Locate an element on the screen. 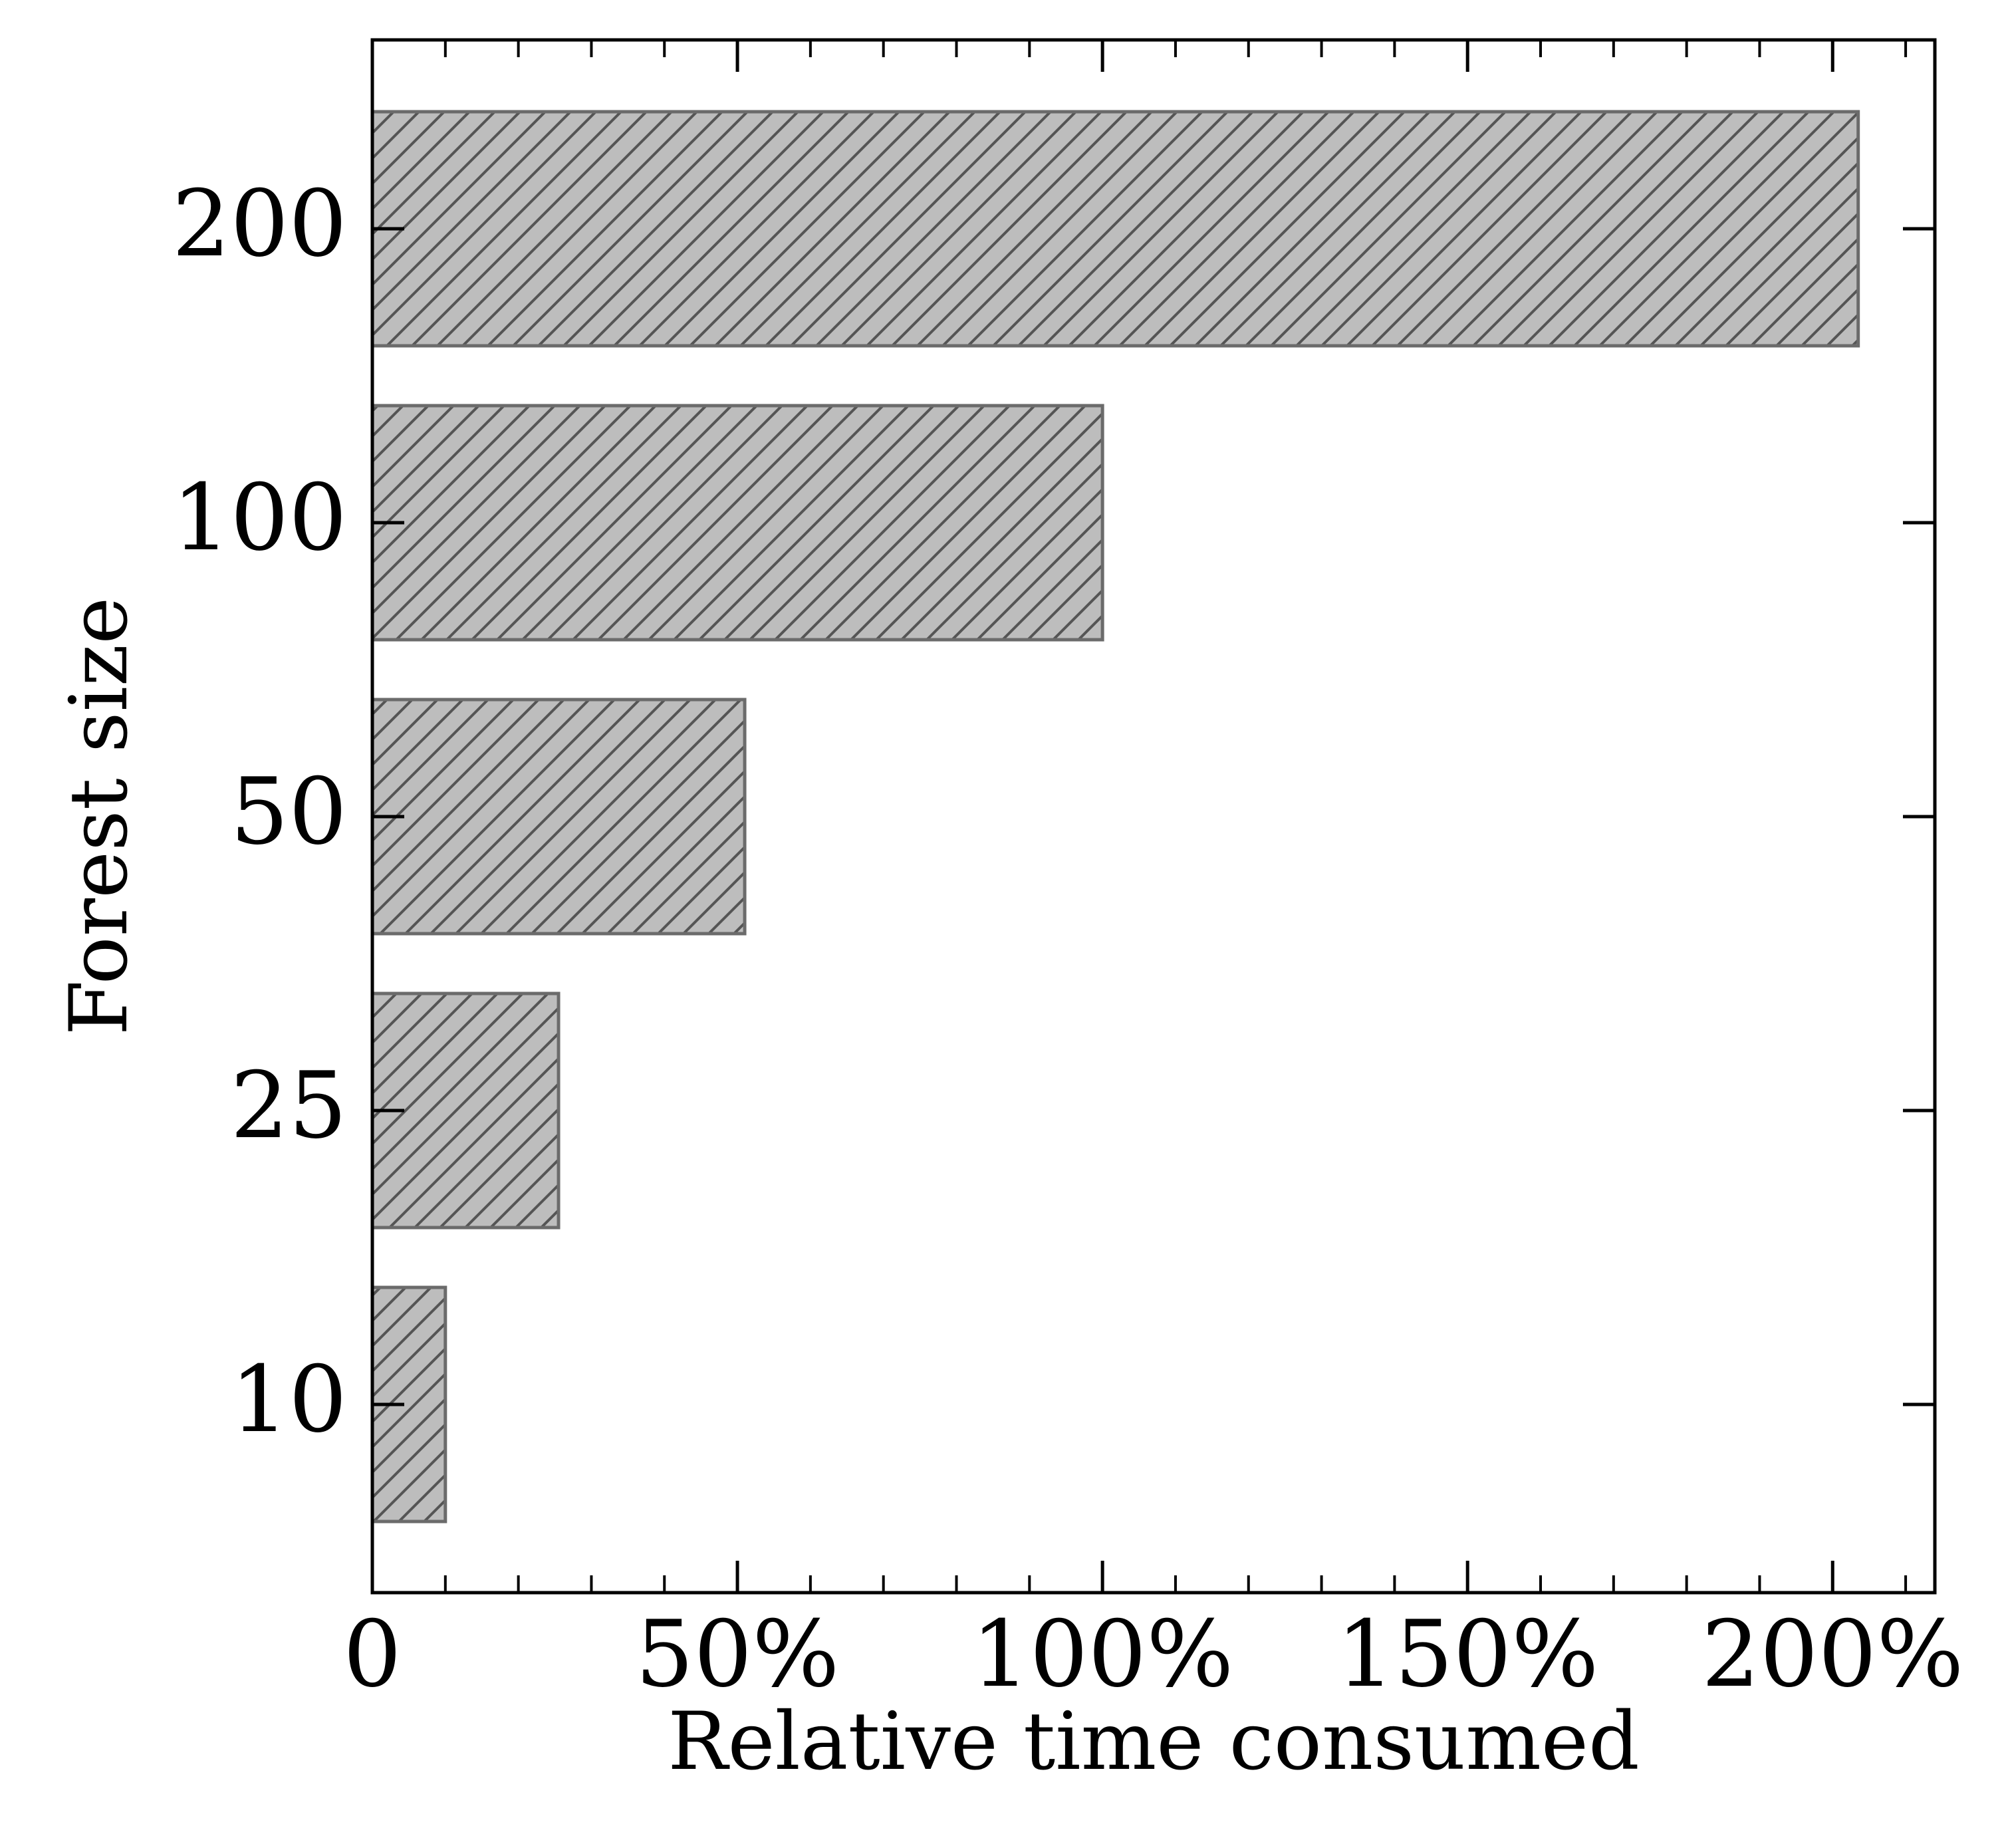 The height and width of the screenshot is (1848, 2006). y-tick-label-25: 25 is located at coordinates (288, 1105).